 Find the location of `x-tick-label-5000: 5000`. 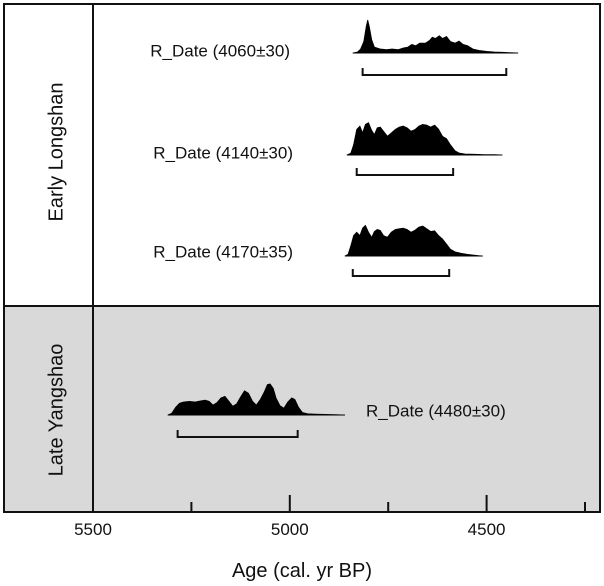

x-tick-label-5000: 5000 is located at coordinates (290, 529).